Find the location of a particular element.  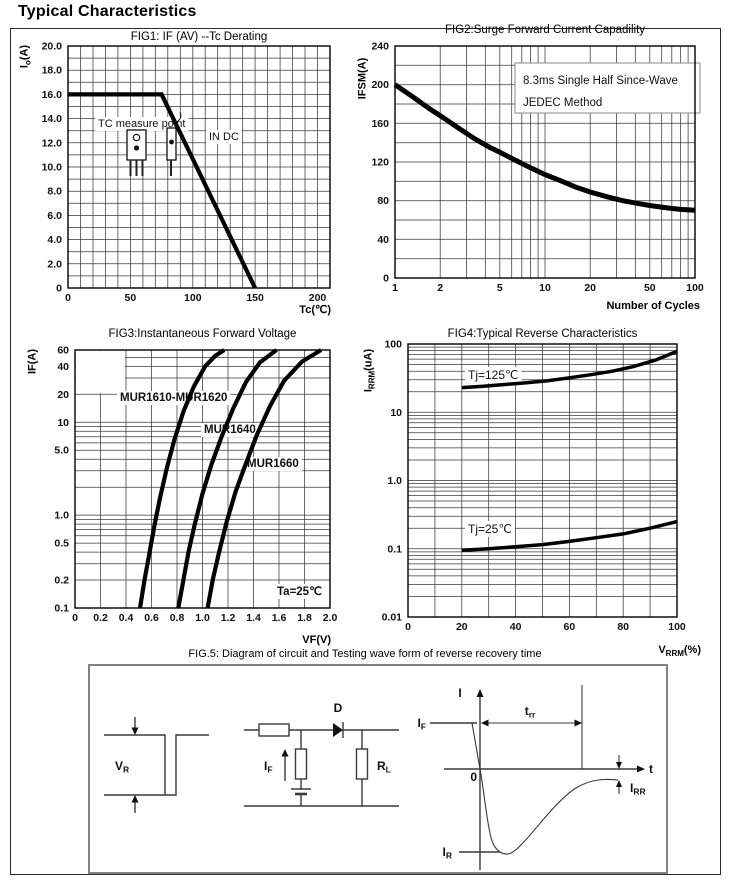

fig4-plot-border is located at coordinates (542, 480).